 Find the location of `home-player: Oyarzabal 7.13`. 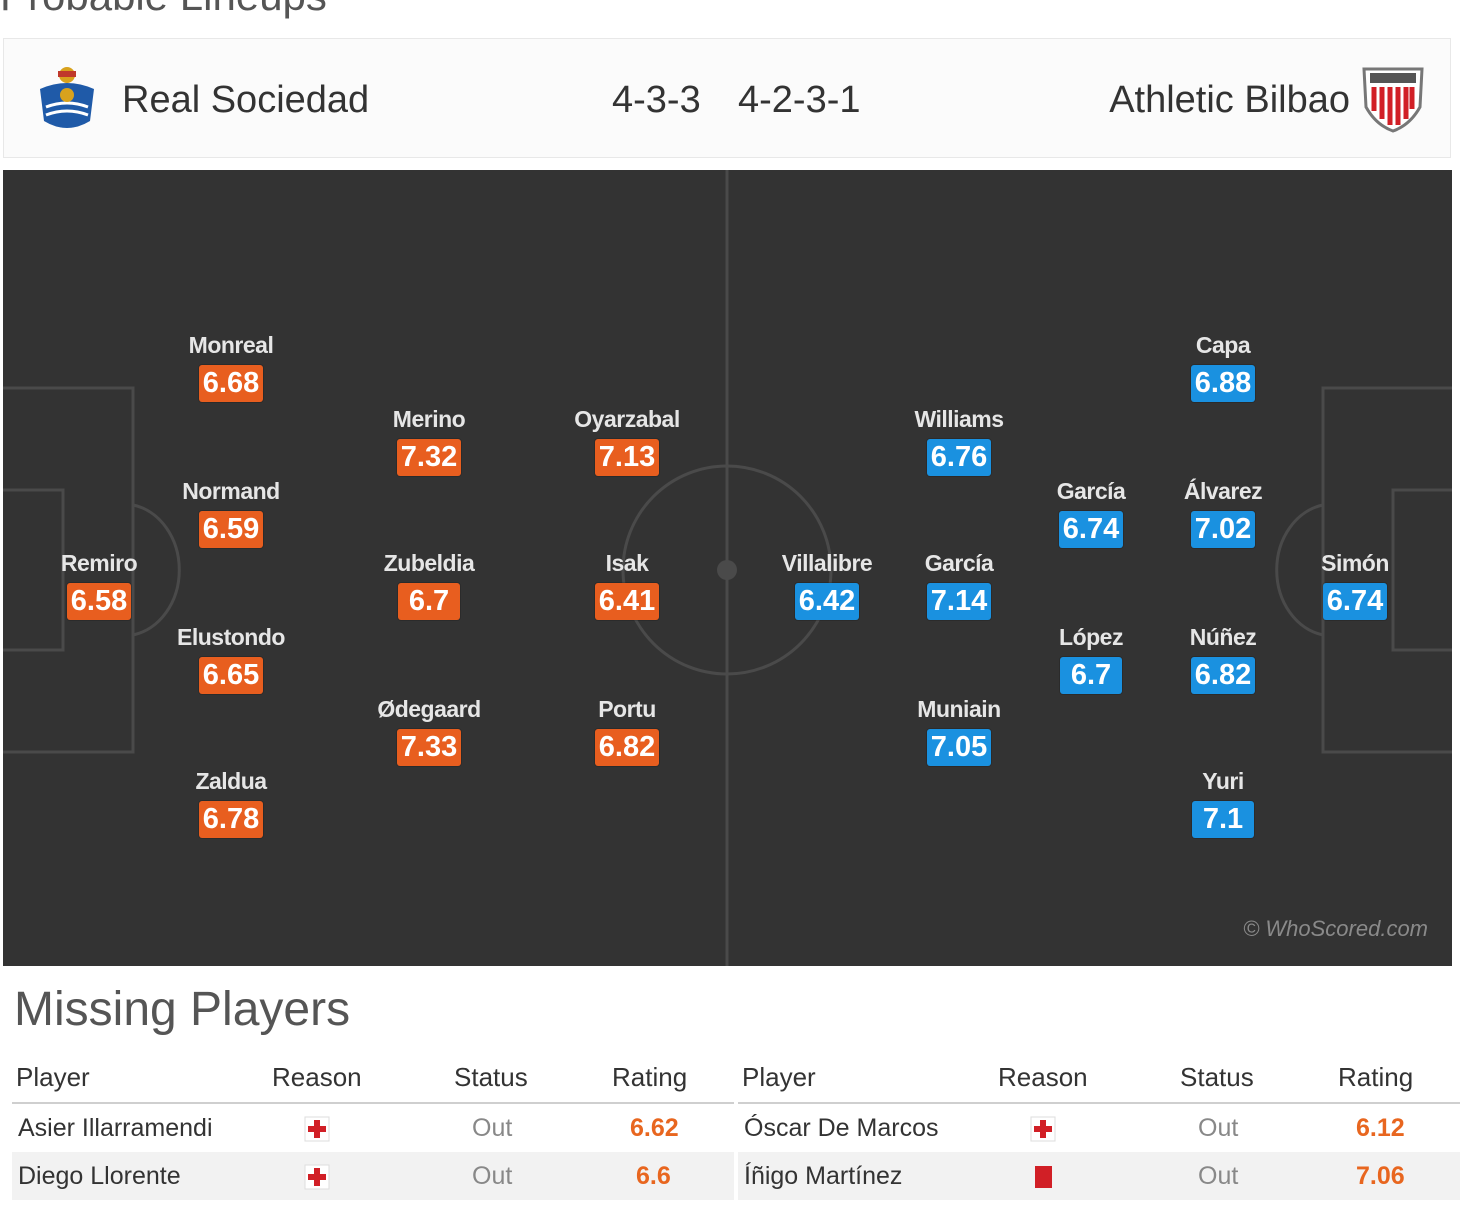

home-player: Oyarzabal 7.13 is located at coordinates (627, 441).